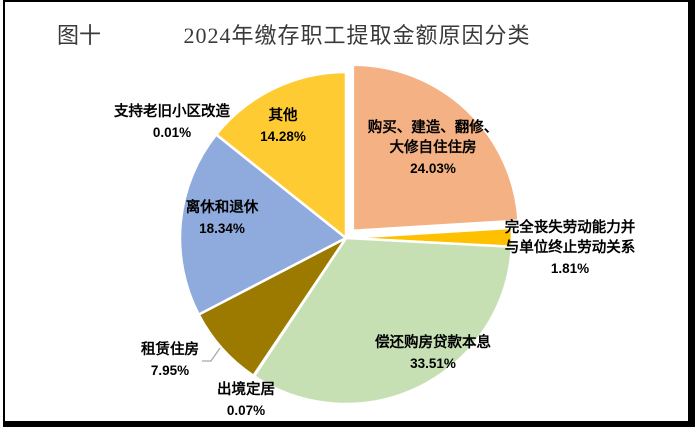 The width and height of the screenshot is (695, 430). I want to click on leader-line, so click(211, 354).